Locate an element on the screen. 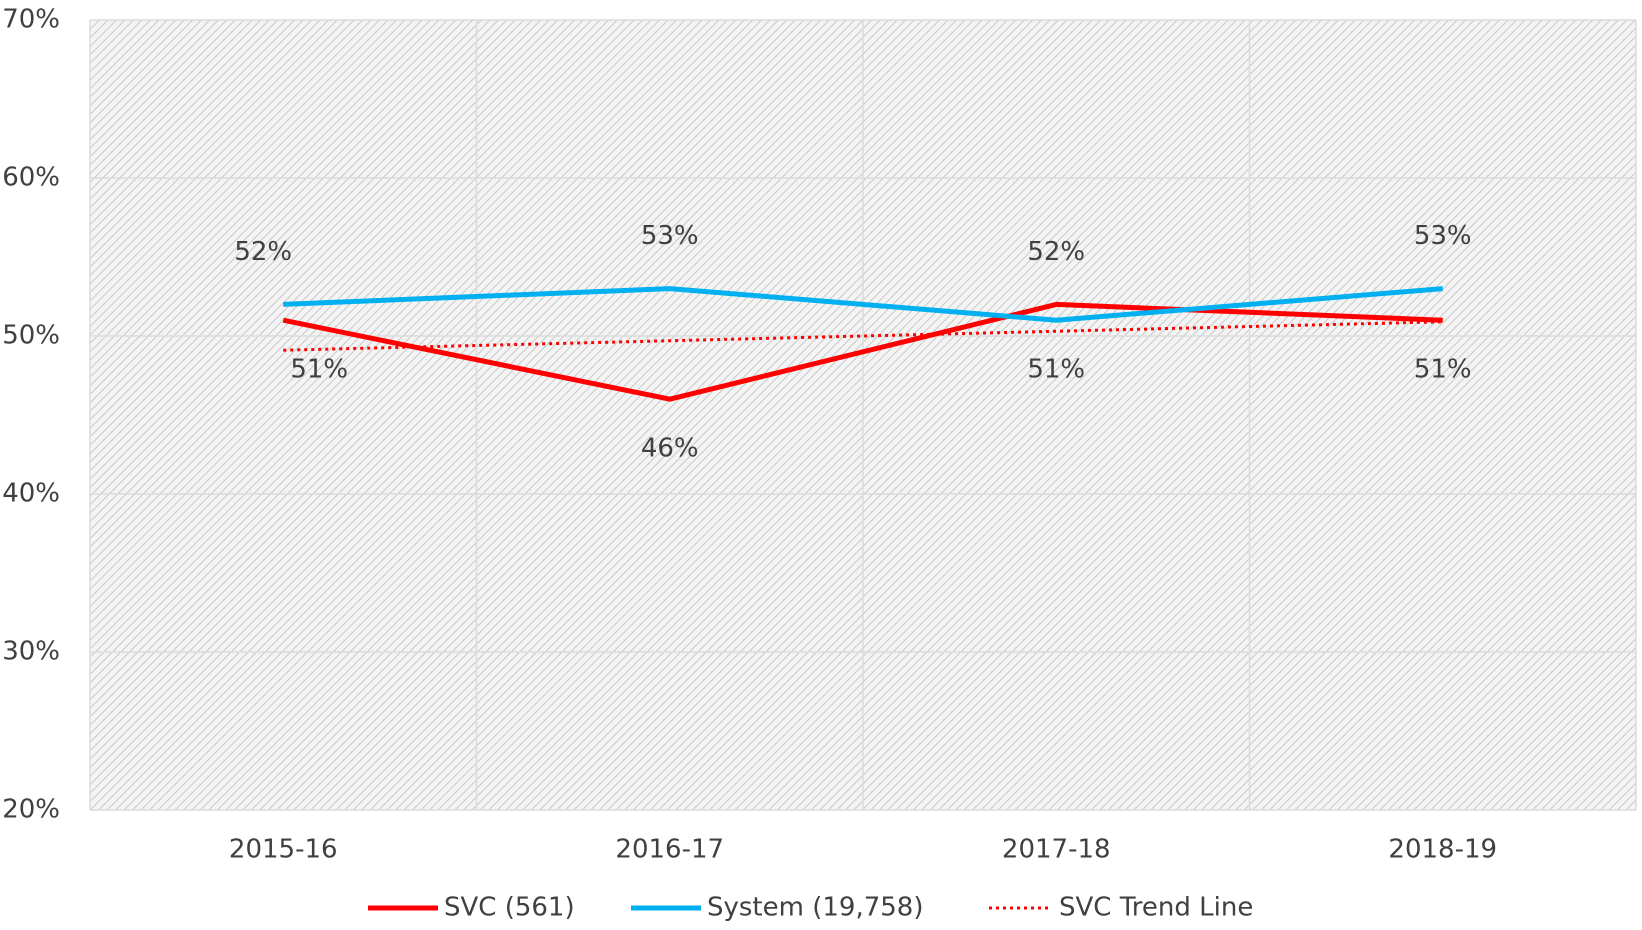 Image resolution: width=1642 pixels, height=930 pixels. legend-label: SVC Trend Line is located at coordinates (1156, 908).